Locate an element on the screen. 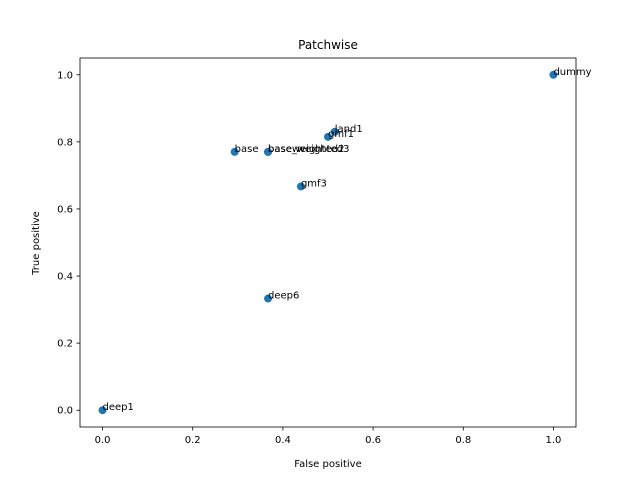  data-point-deep6 is located at coordinates (268, 298).